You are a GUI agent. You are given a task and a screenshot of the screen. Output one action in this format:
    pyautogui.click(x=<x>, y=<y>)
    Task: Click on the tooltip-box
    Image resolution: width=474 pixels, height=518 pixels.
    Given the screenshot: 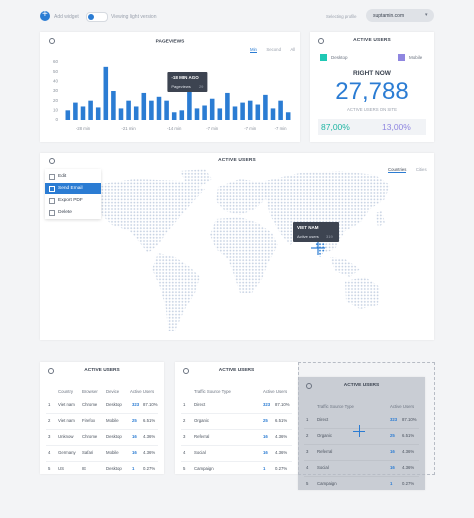 What is the action you would take?
    pyautogui.click(x=187, y=82)
    